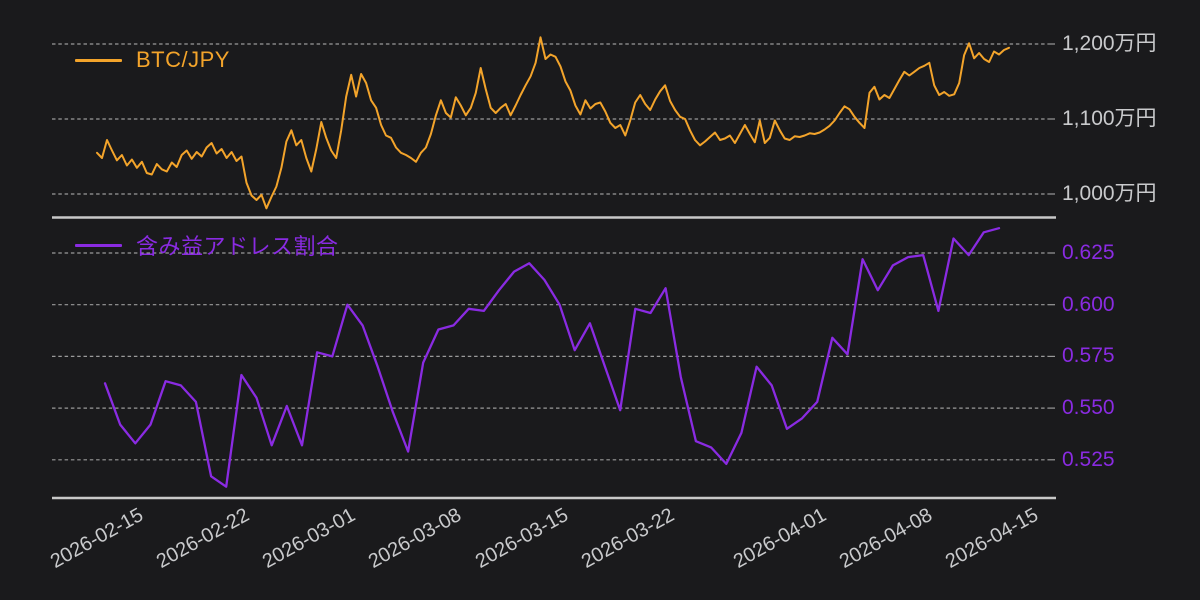 This screenshot has height=600, width=1200. What do you see at coordinates (1088, 408) in the screenshot?
I see `y-tick-label: 0.550` at bounding box center [1088, 408].